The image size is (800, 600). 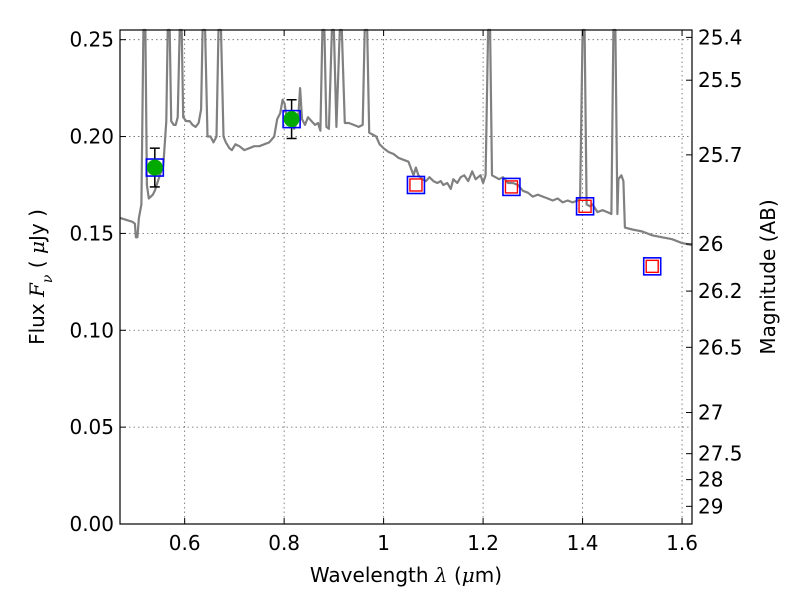 I want to click on x-tick-label: 1.2, so click(x=483, y=543).